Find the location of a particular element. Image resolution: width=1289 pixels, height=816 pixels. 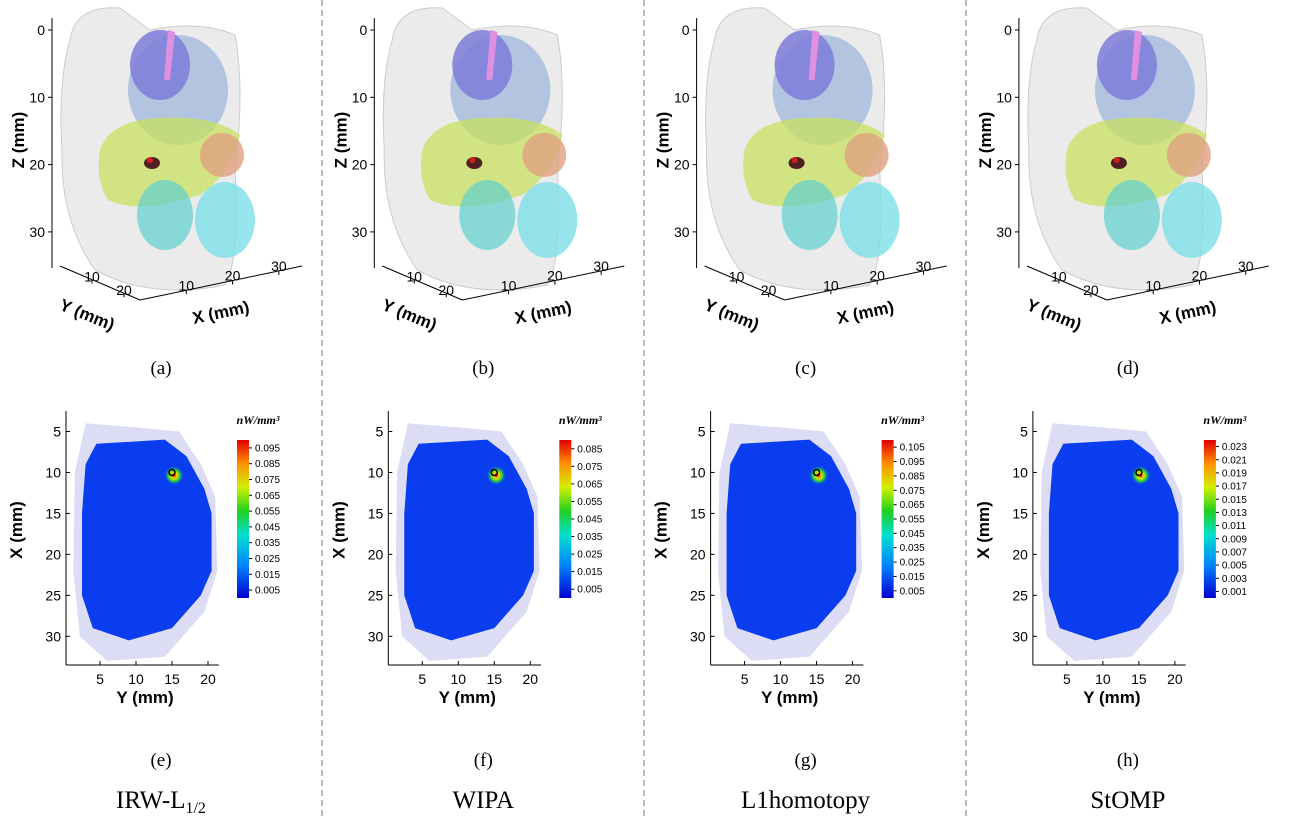

colorbar-tick-label: 0.095 is located at coordinates (267, 448).